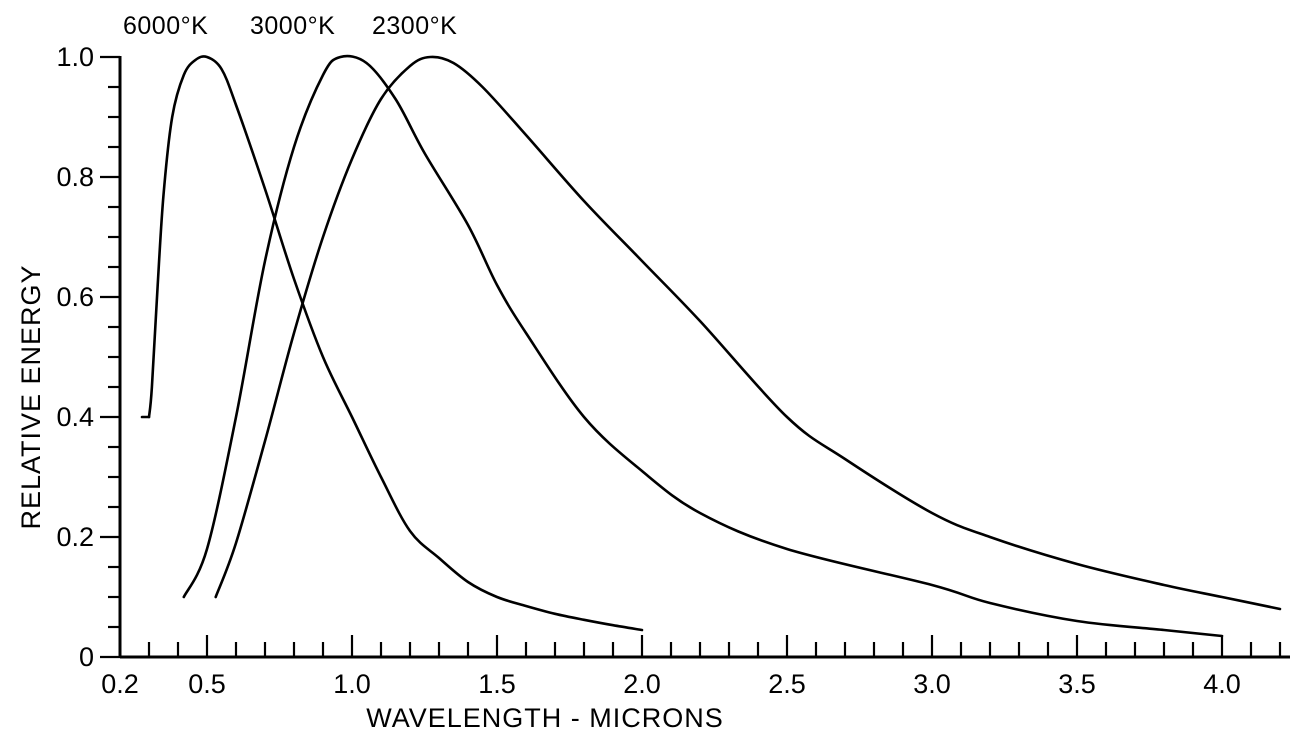  What do you see at coordinates (75, 57) in the screenshot?
I see `y-tick-label: 1.0` at bounding box center [75, 57].